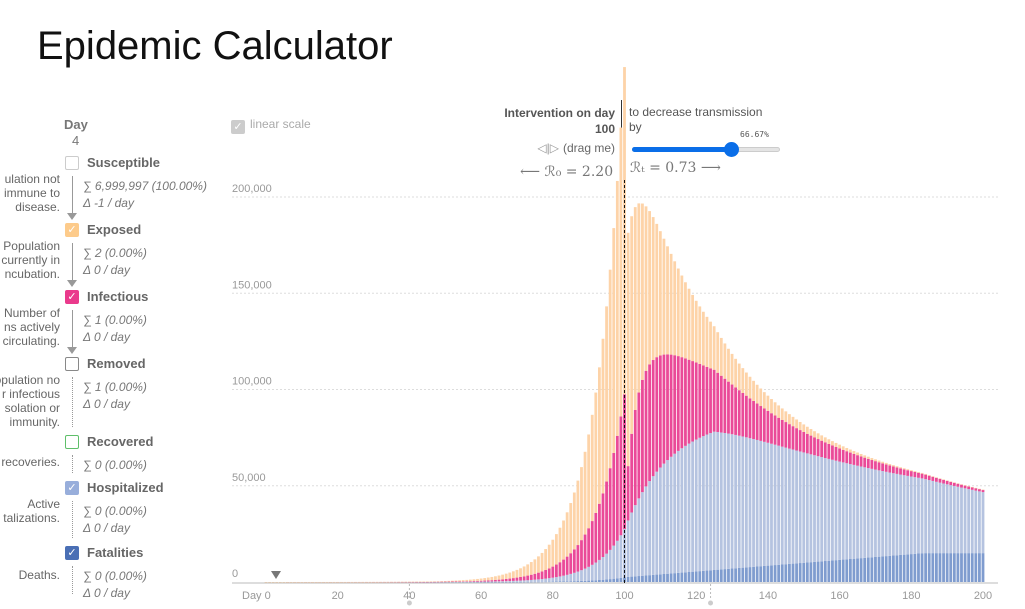 The width and height of the screenshot is (1025, 609). Describe the element at coordinates (72, 297) in the screenshot. I see `checkbox-infectious: ✓` at that location.